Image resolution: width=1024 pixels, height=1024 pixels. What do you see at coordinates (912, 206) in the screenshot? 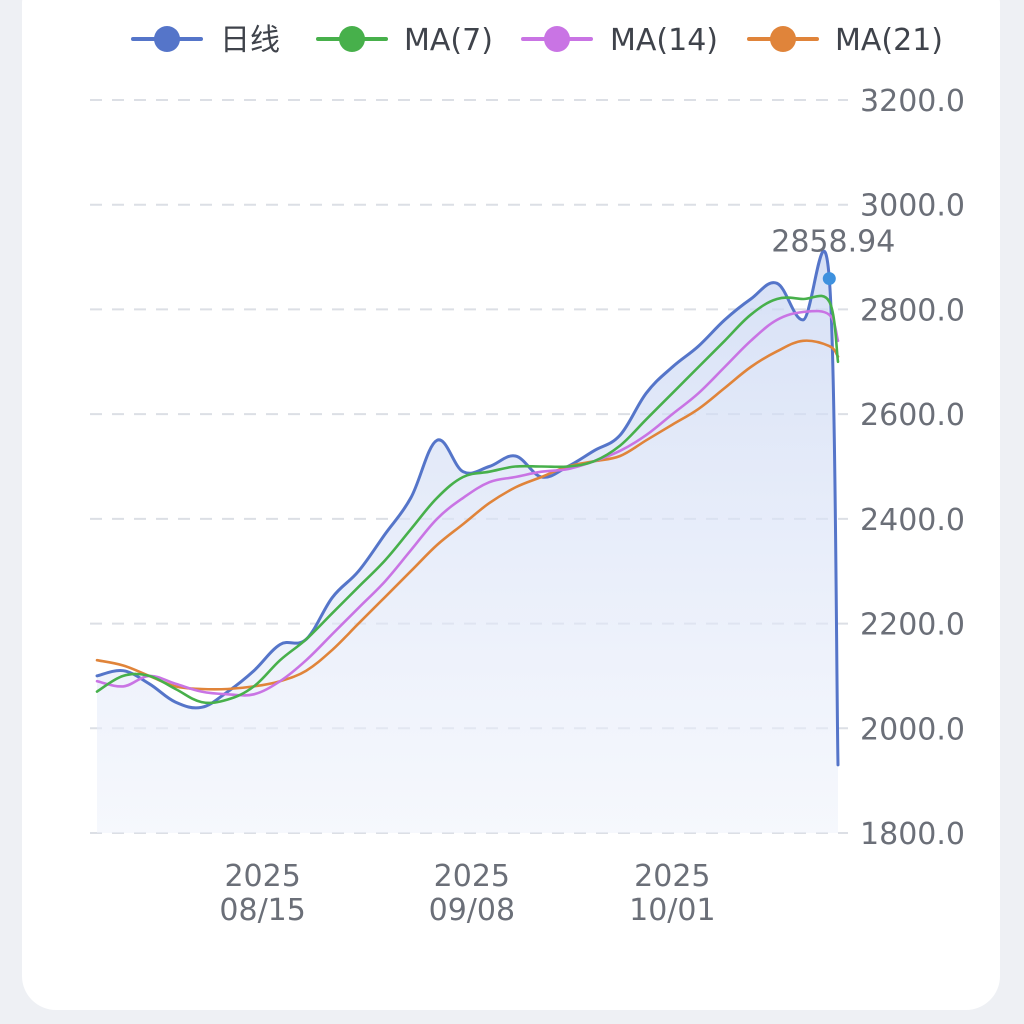
I see `y-tick-label: 3000.0` at bounding box center [912, 206].